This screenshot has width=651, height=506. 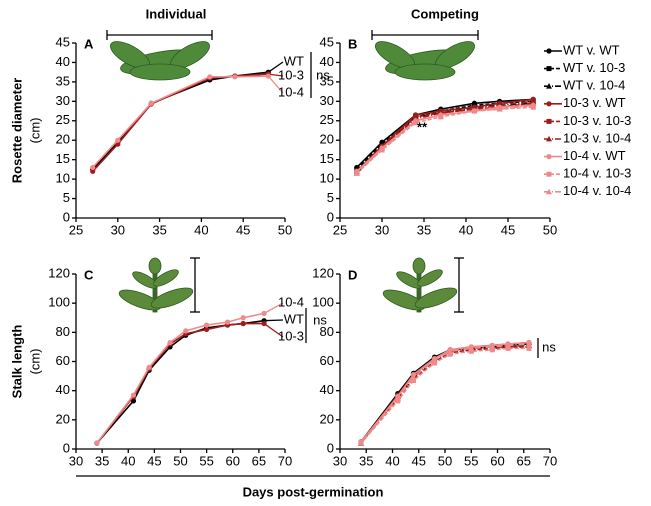 What do you see at coordinates (63, 119) in the screenshot?
I see `y-tick-label: 25` at bounding box center [63, 119].